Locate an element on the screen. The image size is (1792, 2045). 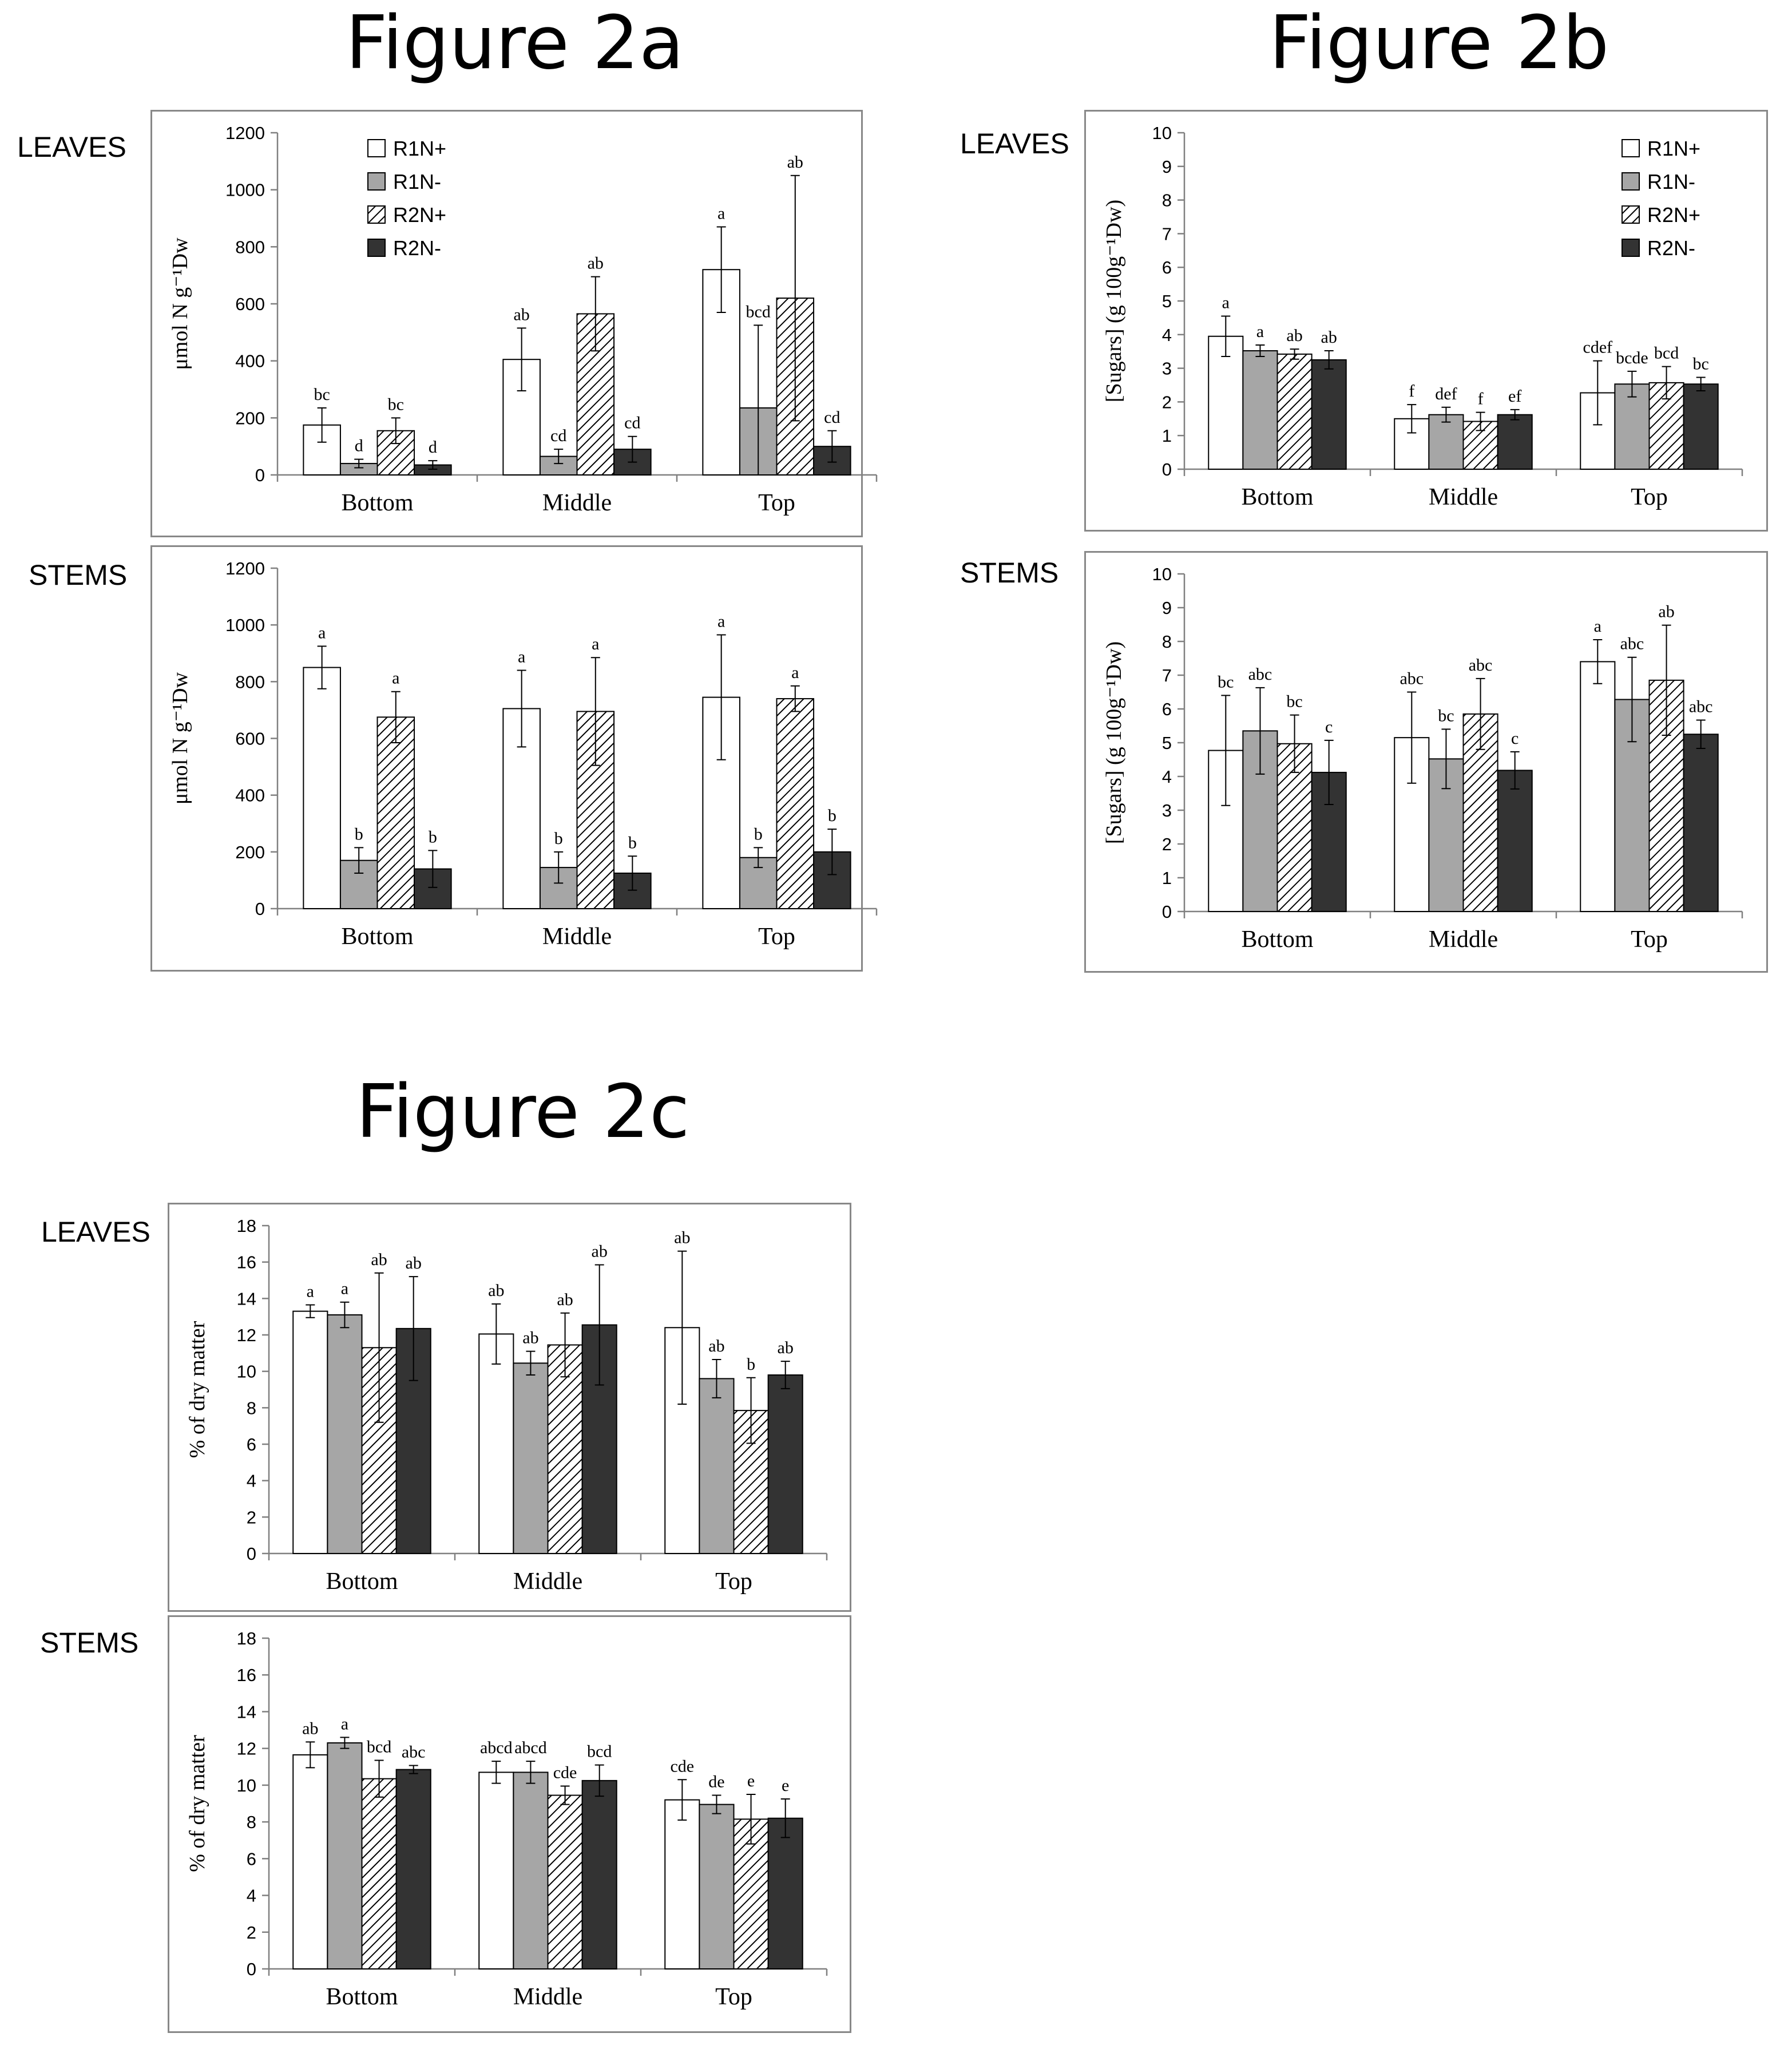
significance-label: d is located at coordinates (433, 447).